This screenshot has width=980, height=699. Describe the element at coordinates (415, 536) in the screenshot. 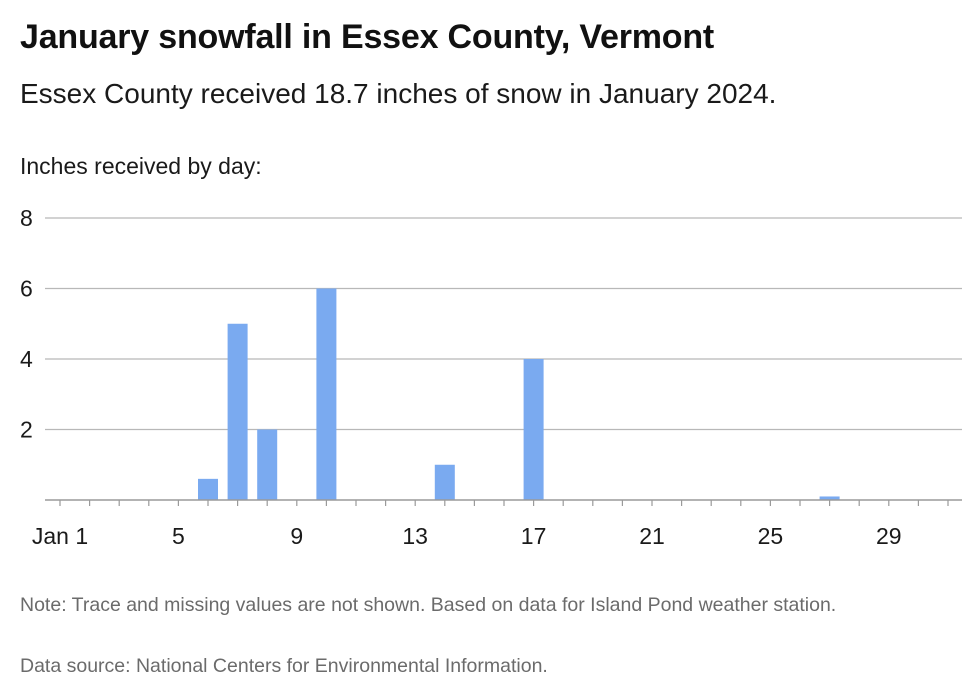

I see `x-tick-label-13: 13` at that location.